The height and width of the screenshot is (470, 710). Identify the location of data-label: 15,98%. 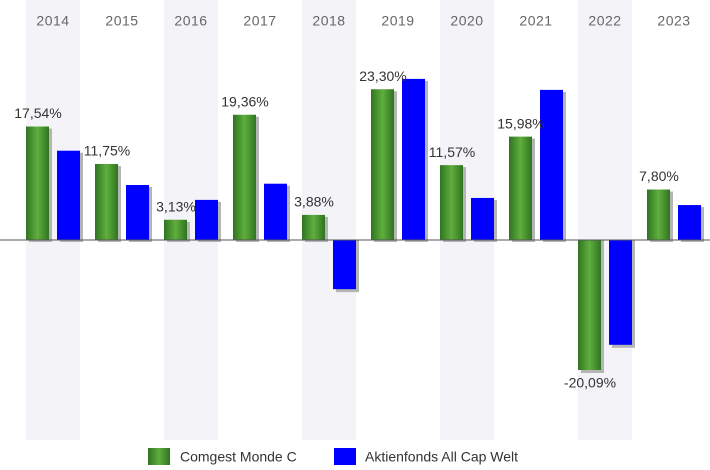
(520, 123).